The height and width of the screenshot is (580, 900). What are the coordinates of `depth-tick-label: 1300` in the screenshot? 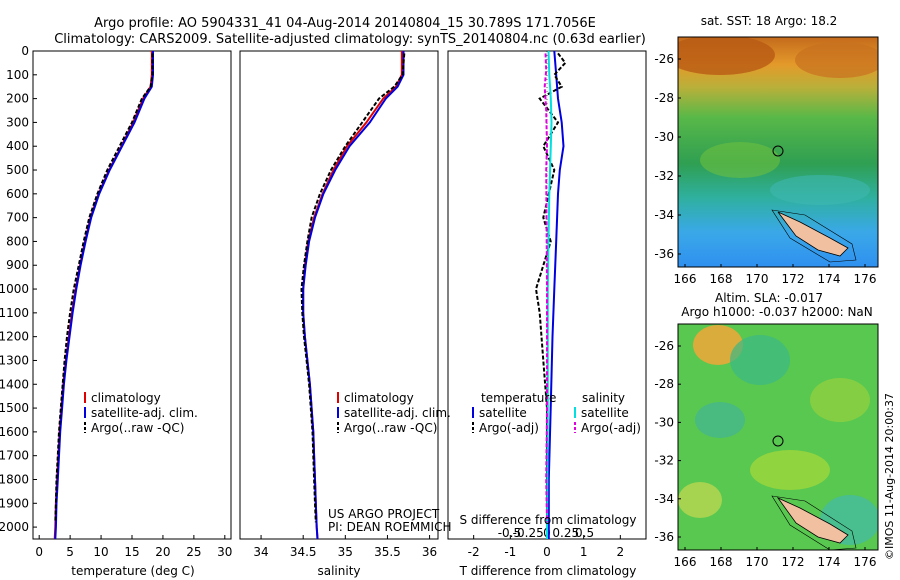 It's located at (14, 360).